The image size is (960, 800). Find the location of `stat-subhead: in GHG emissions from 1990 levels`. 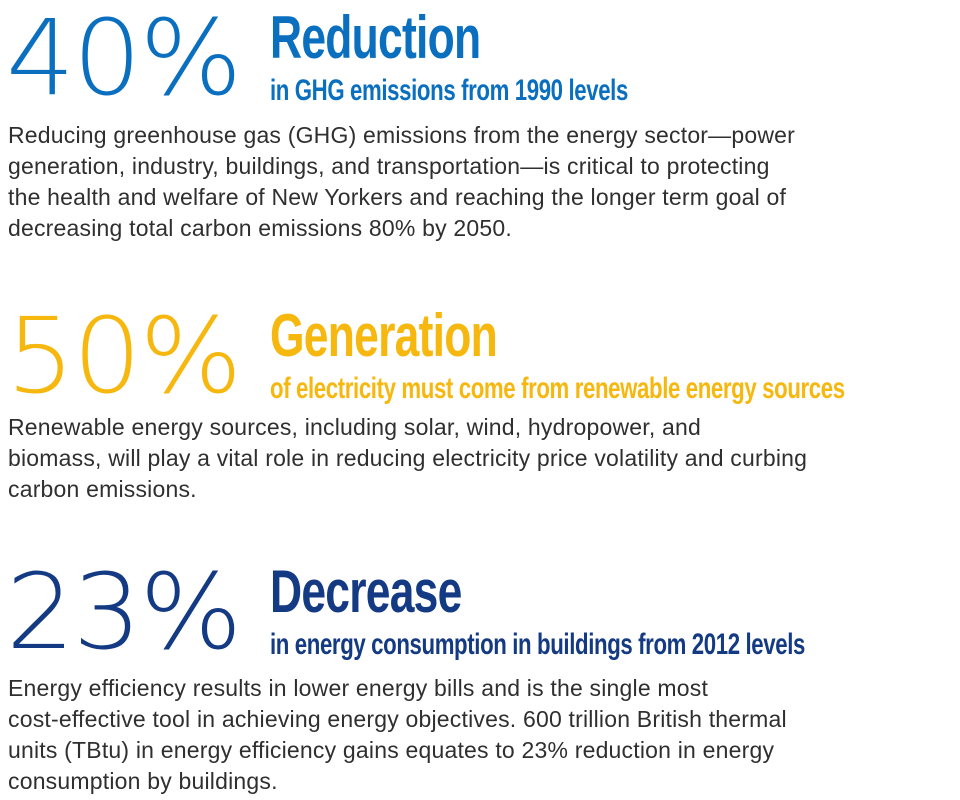

stat-subhead: in GHG emissions from 1990 levels is located at coordinates (449, 90).